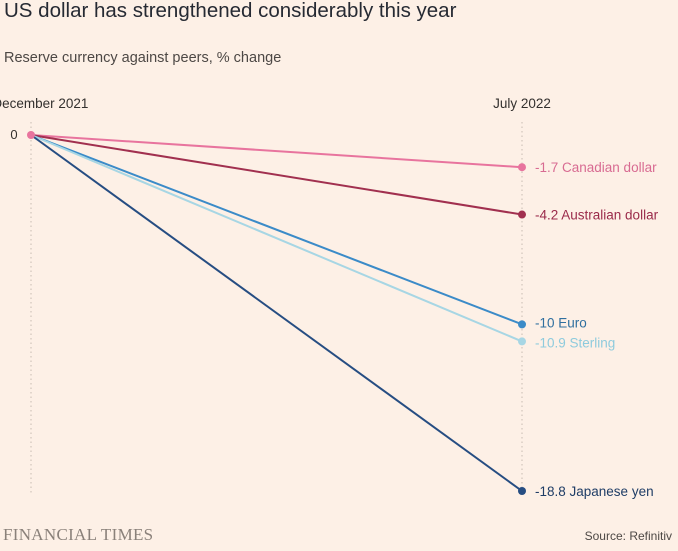 Image resolution: width=678 pixels, height=551 pixels. Describe the element at coordinates (78, 534) in the screenshot. I see `financial-times-logo: FINANCIAL TIMES` at that location.